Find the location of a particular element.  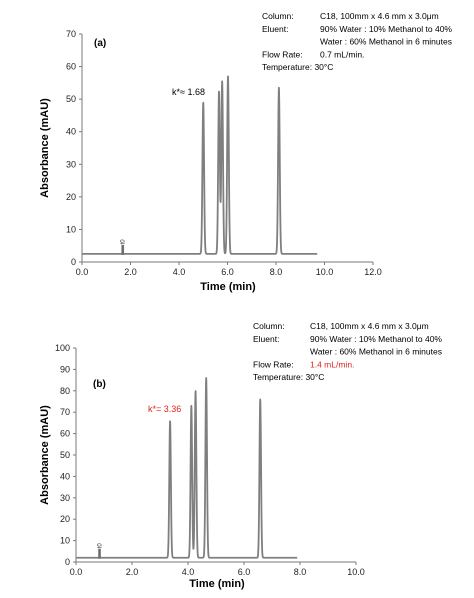

chromatogram-trace is located at coordinates (186, 468).